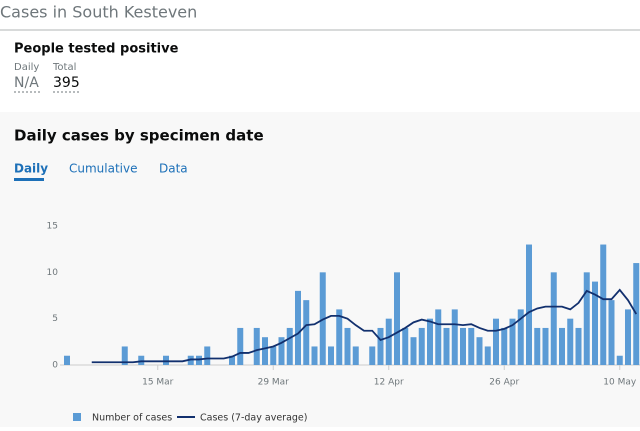 The width and height of the screenshot is (640, 431). What do you see at coordinates (132, 418) in the screenshot?
I see `legend-label: Number of cases` at bounding box center [132, 418].